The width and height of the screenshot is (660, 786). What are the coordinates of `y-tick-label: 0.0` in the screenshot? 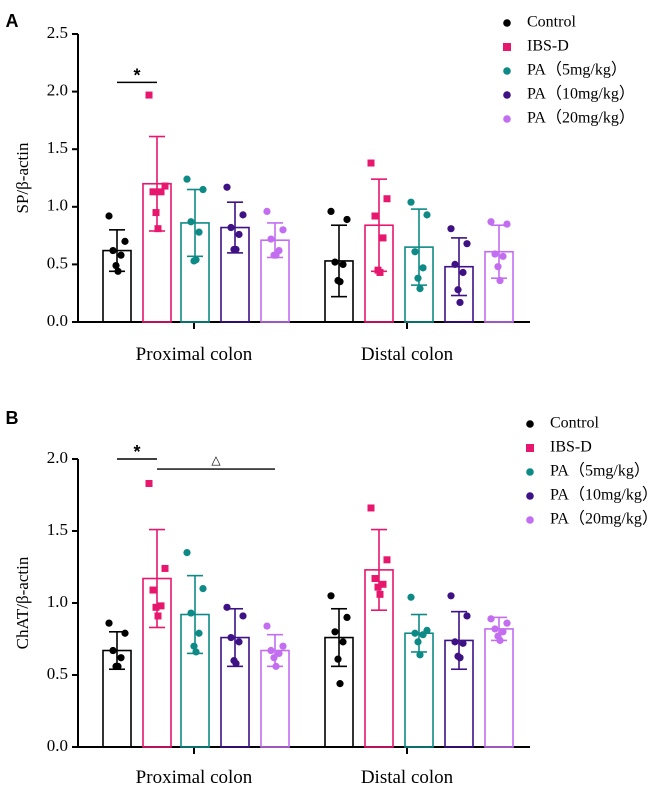 It's located at (57, 745).